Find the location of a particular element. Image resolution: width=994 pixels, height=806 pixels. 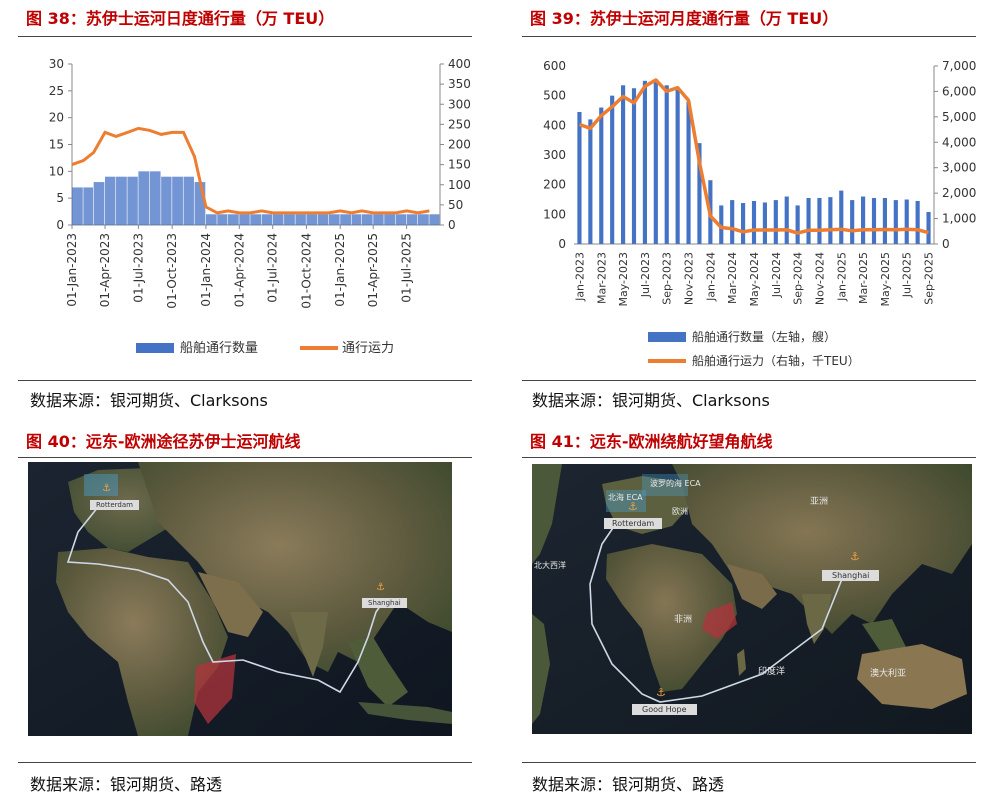

y-right-tick-label: 4,000 is located at coordinates (959, 142).